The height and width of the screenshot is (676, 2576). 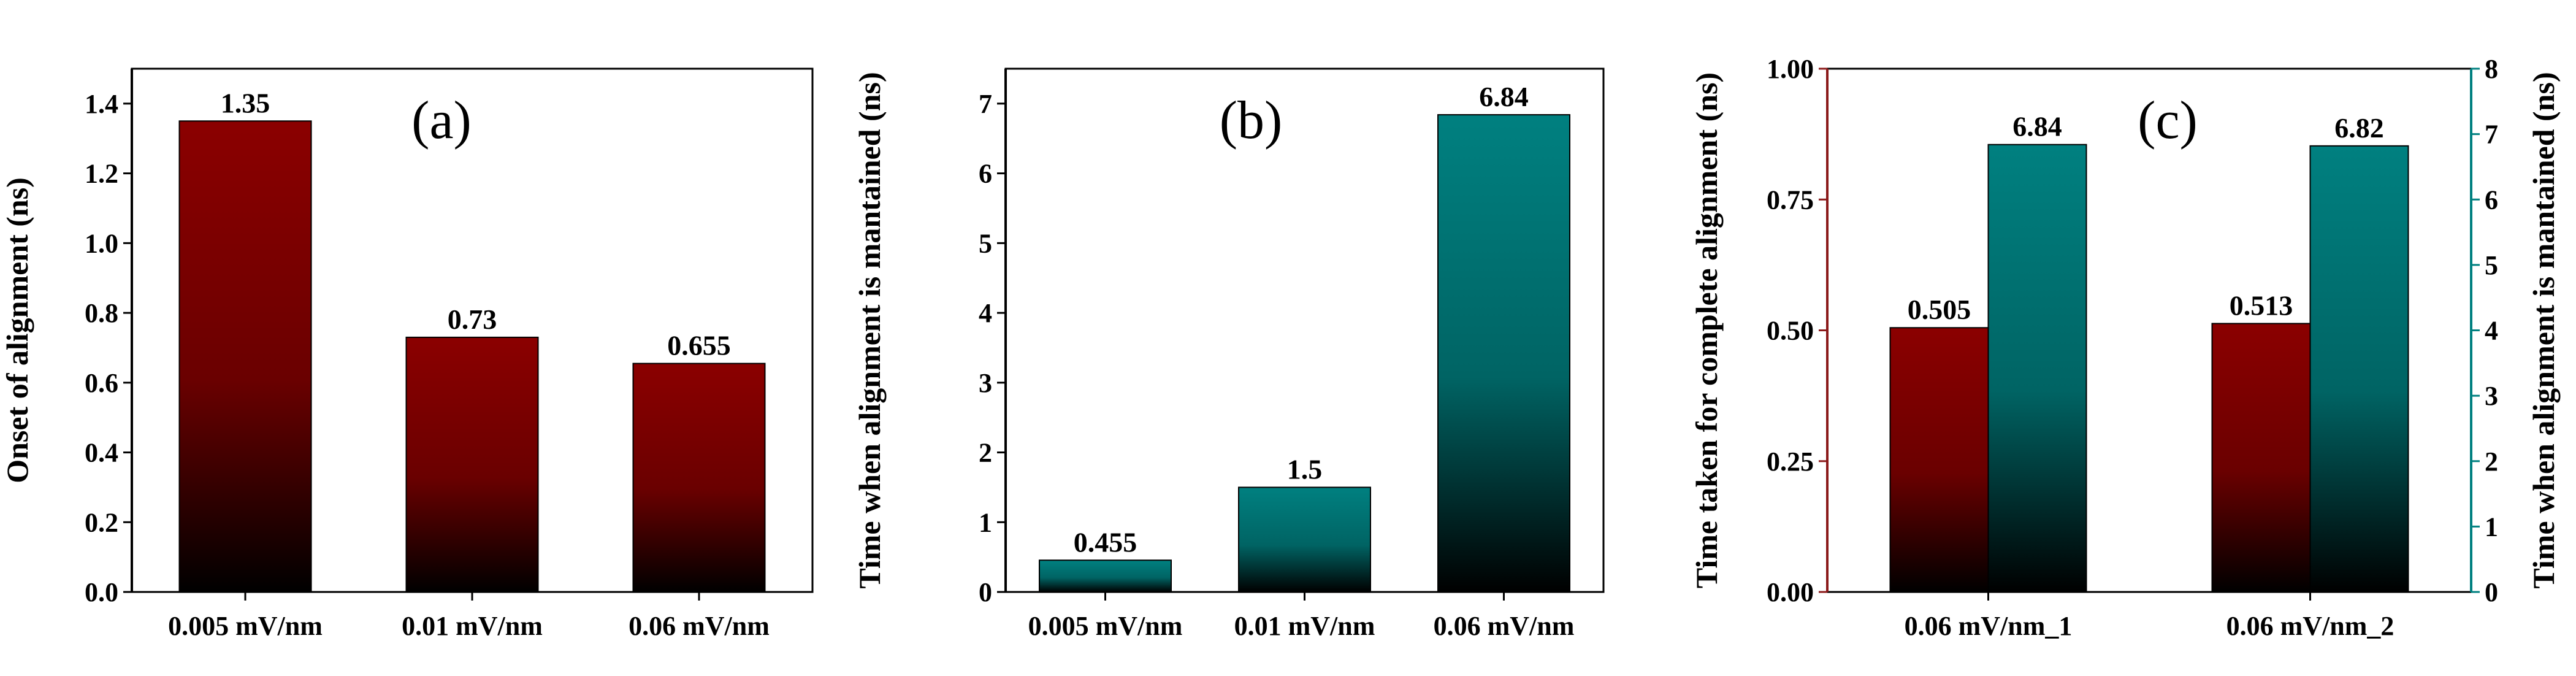 What do you see at coordinates (1790, 200) in the screenshot?
I see `y-tick-label: 0.75` at bounding box center [1790, 200].